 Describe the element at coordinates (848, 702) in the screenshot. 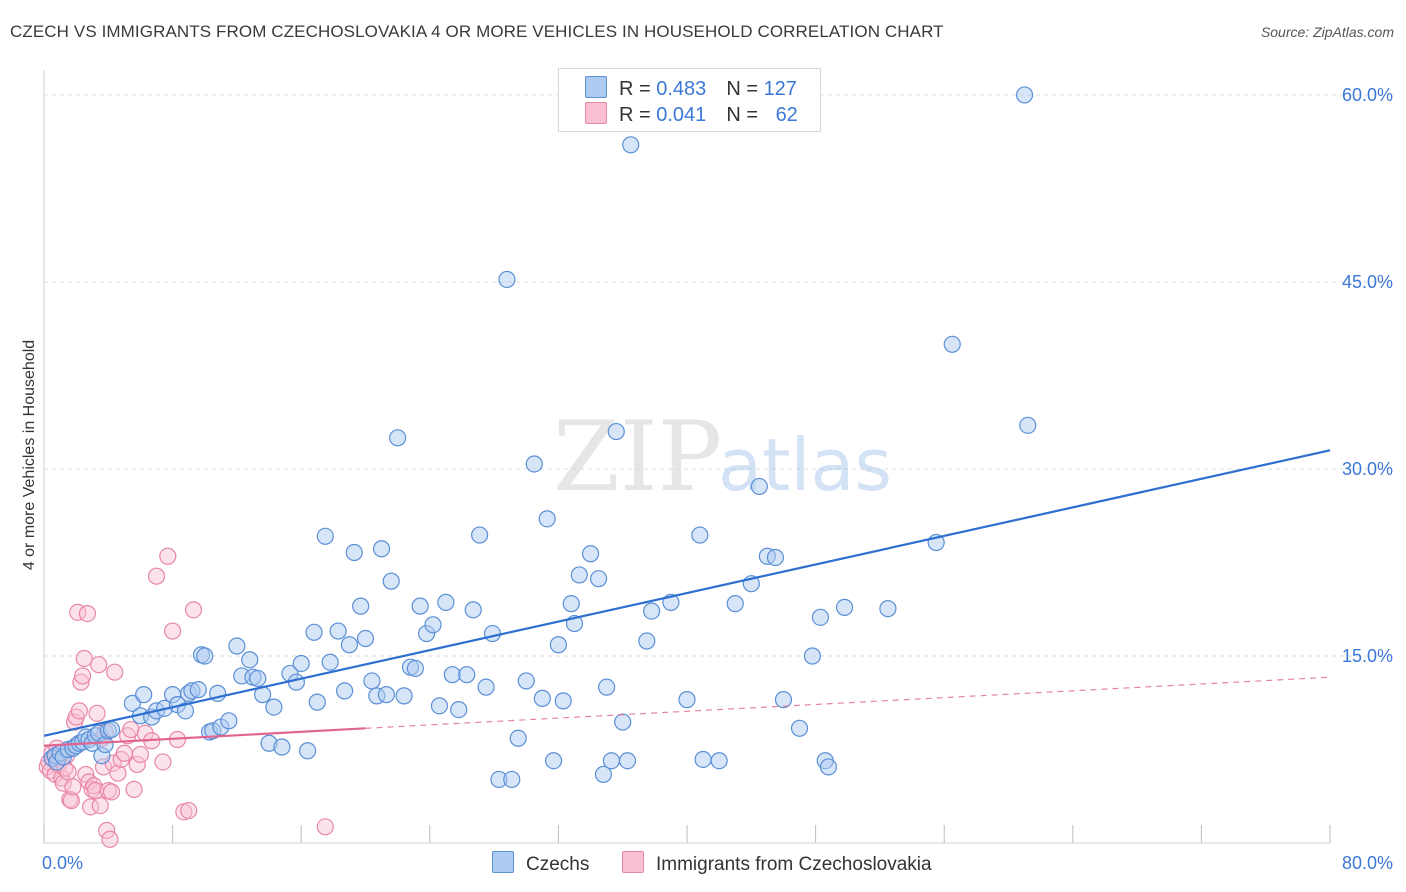

I see `immigrants-trend-line-extrapolated` at that location.